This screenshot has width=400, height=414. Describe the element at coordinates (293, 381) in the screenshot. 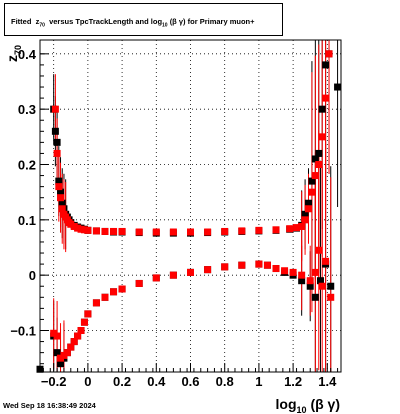

I see `x-tick-label: 1.2` at that location.